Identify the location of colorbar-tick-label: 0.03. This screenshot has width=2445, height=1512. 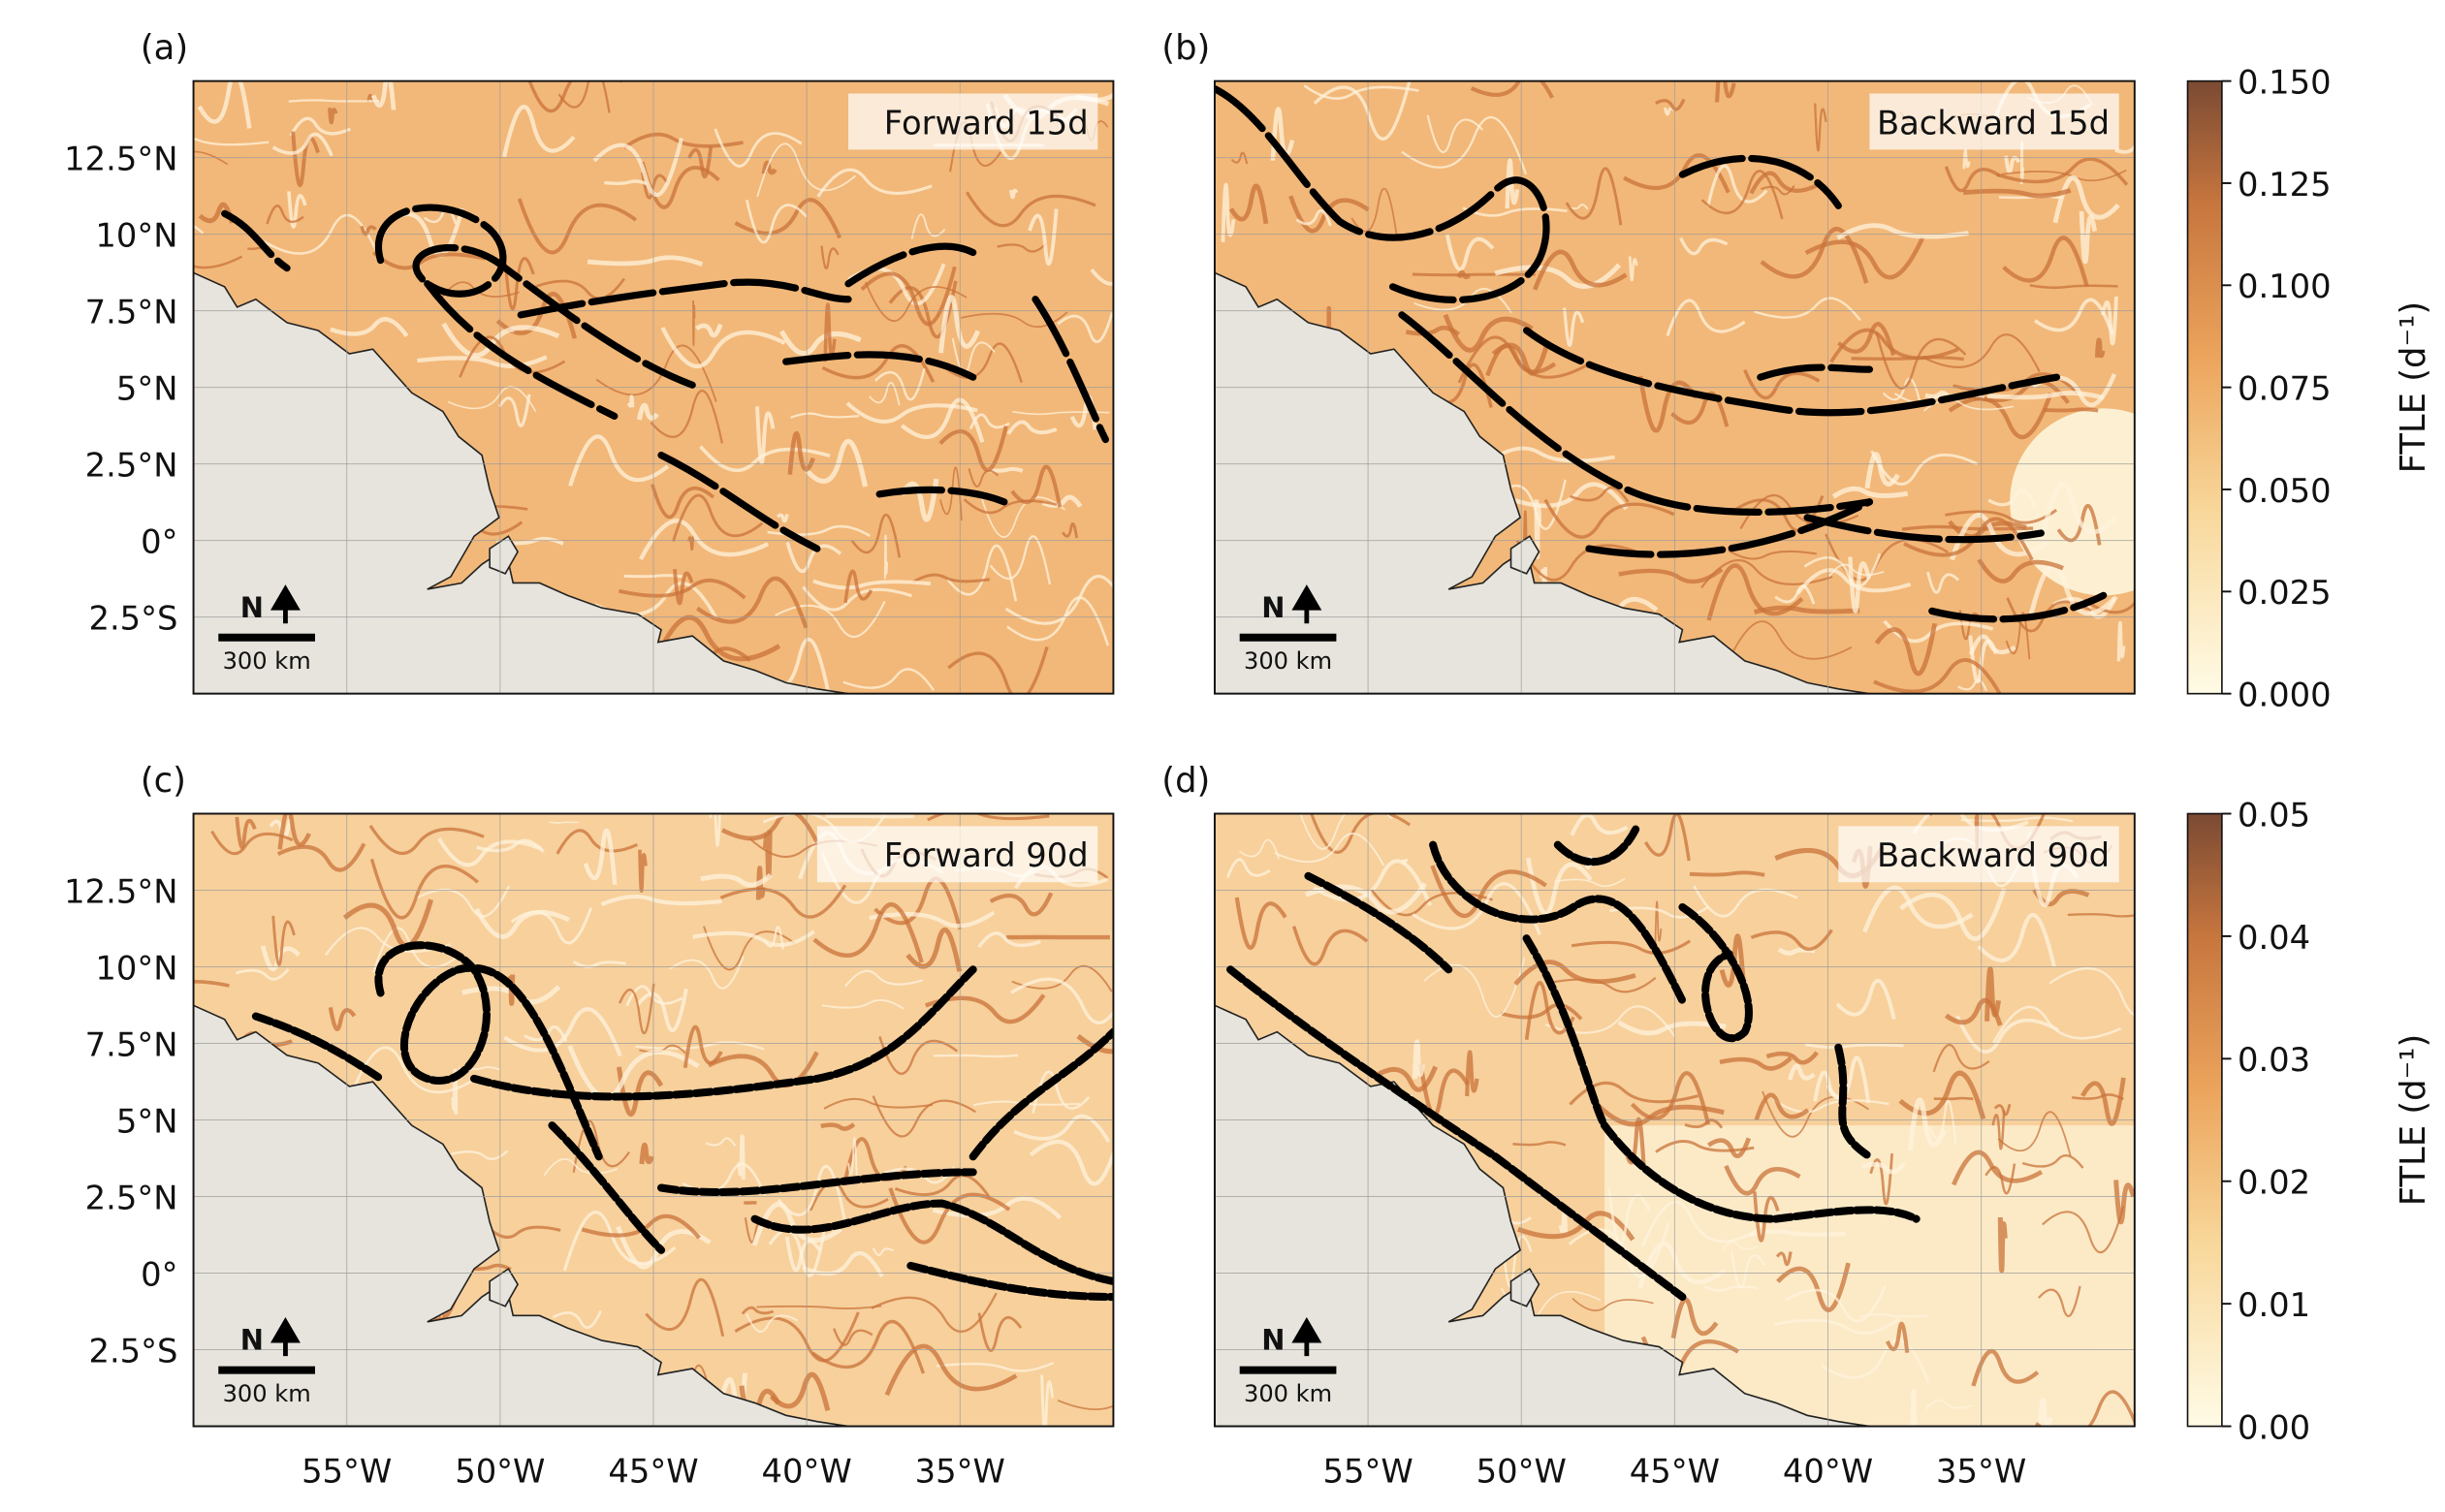
(2274, 1060).